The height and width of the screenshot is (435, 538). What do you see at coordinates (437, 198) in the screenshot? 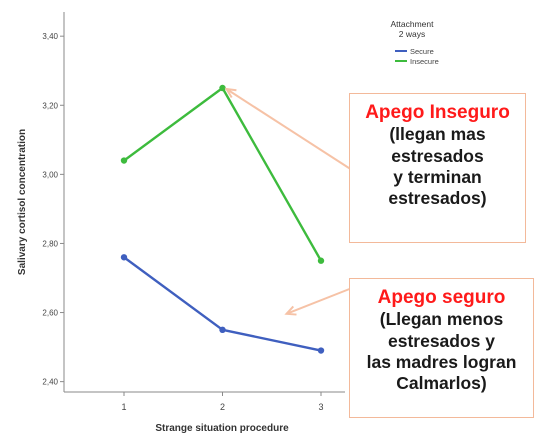
I see `callout-insecure-line: estresados)` at bounding box center [437, 198].